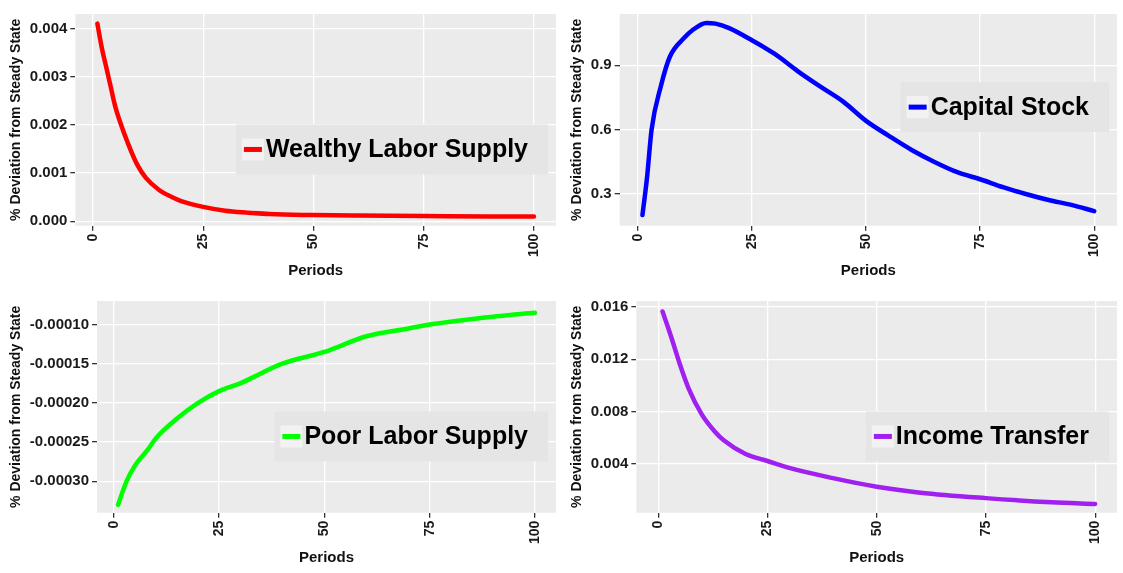 The height and width of the screenshot is (573, 1123). Describe the element at coordinates (48, 172) in the screenshot. I see `y-tick-label: 0.001` at that location.